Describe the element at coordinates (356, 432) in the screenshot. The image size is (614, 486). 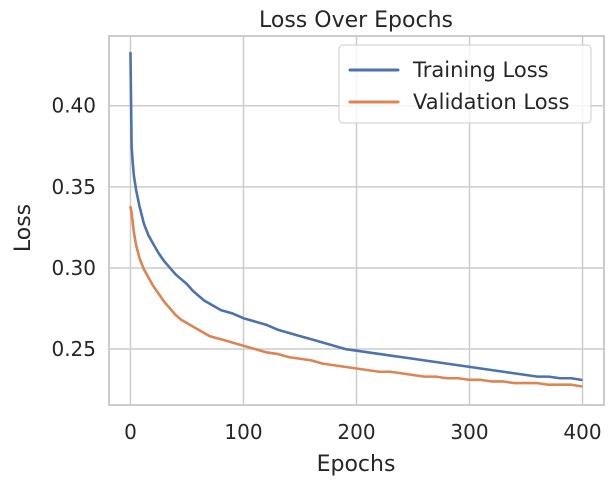
I see `x-tick-label: 200` at that location.